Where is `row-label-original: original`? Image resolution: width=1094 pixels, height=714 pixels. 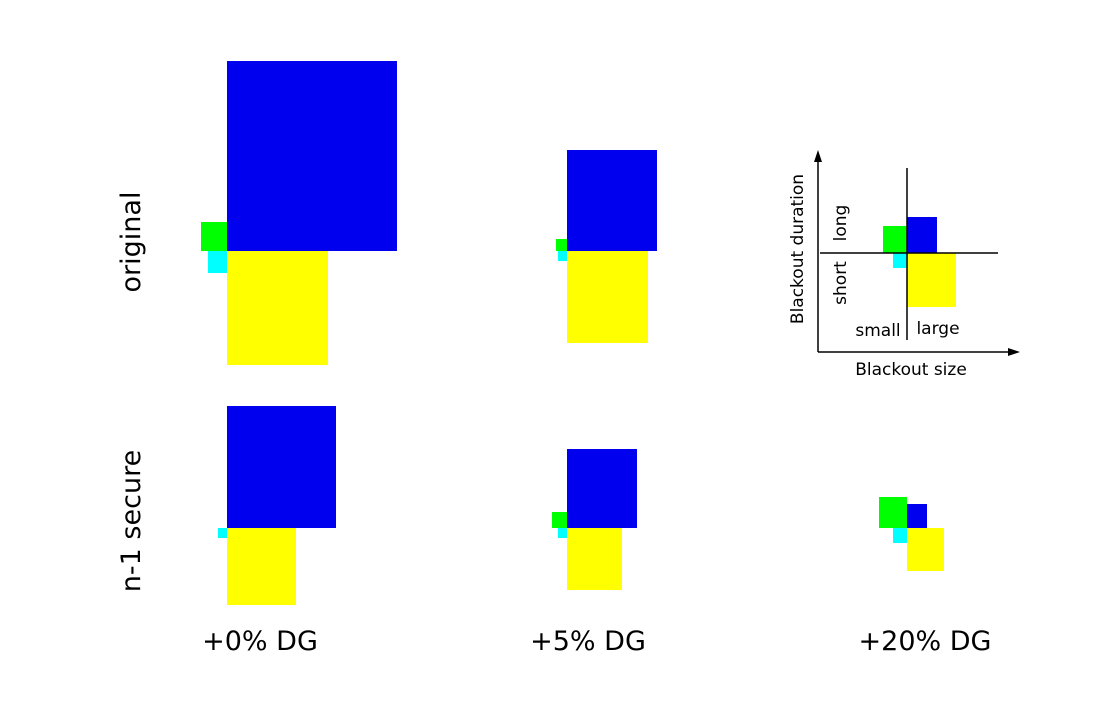 row-label-original: original is located at coordinates (131, 242).